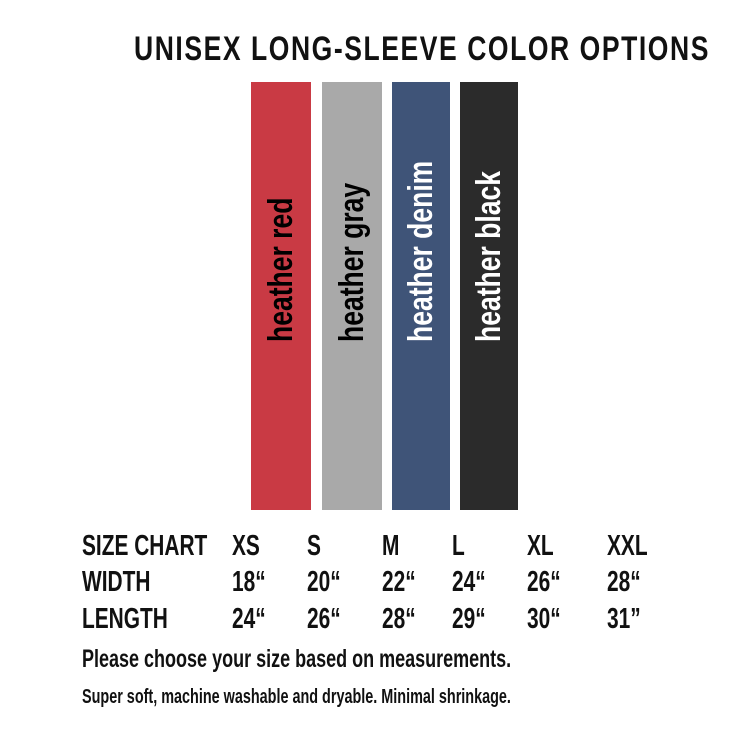  What do you see at coordinates (116, 582) in the screenshot?
I see `row-label: WIDTH` at bounding box center [116, 582].